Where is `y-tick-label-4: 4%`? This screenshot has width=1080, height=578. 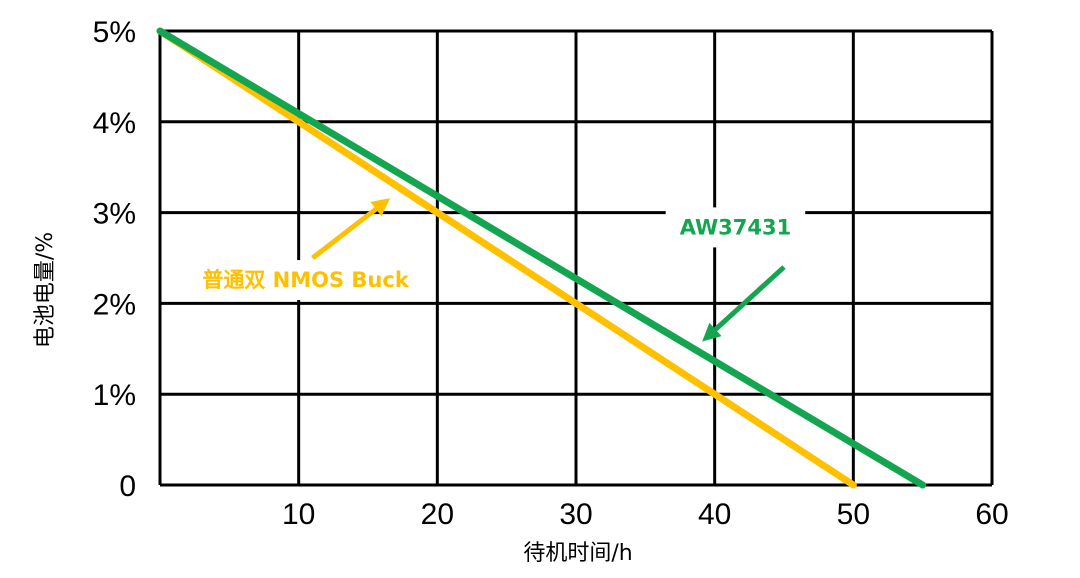 y-tick-label-4: 4% is located at coordinates (114, 123).